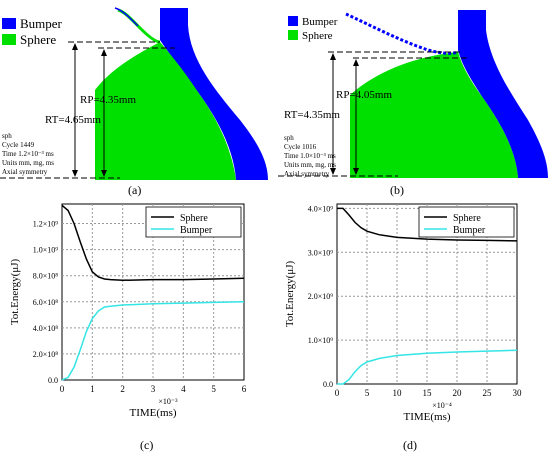 The image size is (550, 454). I want to click on panel-a-info-1: Cycle 1449, so click(18, 145).